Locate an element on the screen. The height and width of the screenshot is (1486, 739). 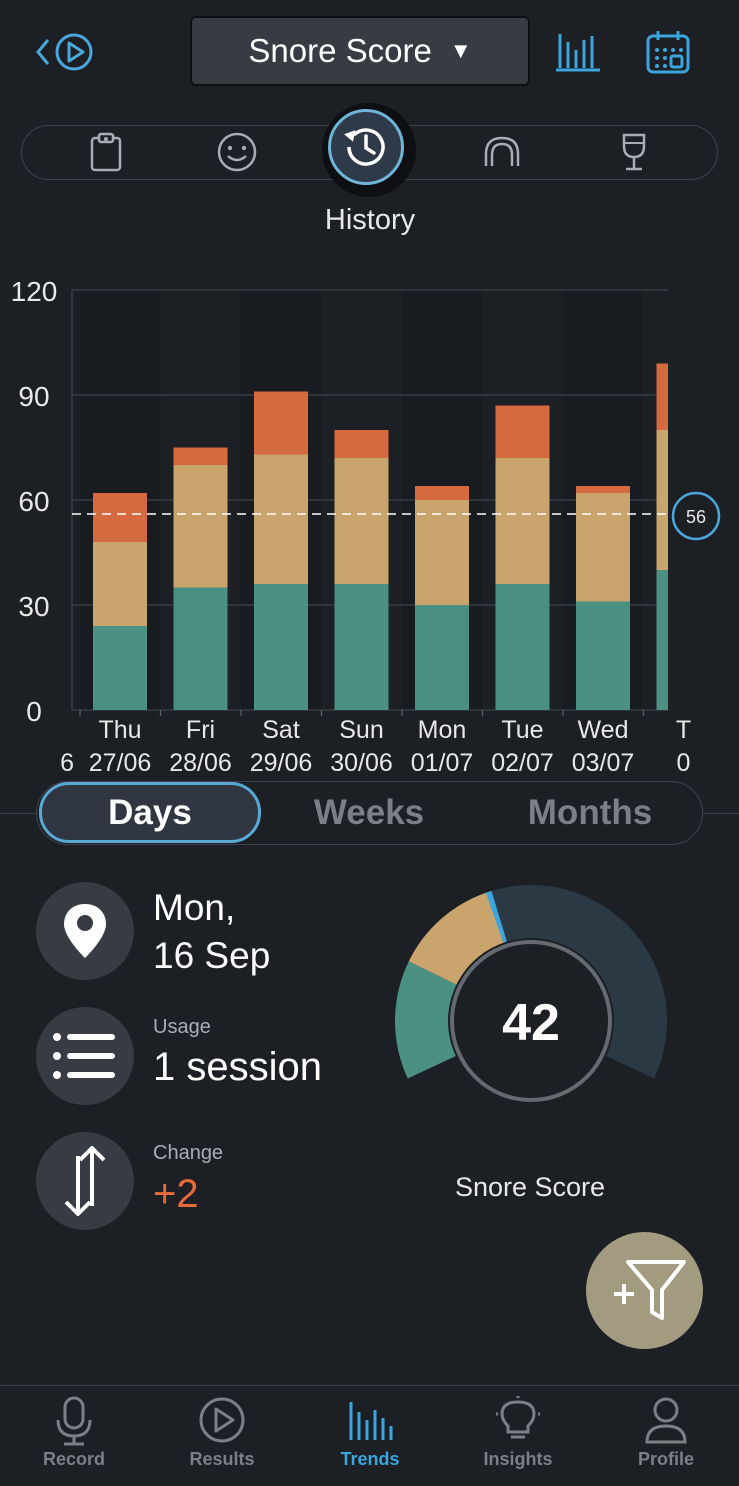
summary-date: Mon, 16 Sep is located at coordinates (211, 932).